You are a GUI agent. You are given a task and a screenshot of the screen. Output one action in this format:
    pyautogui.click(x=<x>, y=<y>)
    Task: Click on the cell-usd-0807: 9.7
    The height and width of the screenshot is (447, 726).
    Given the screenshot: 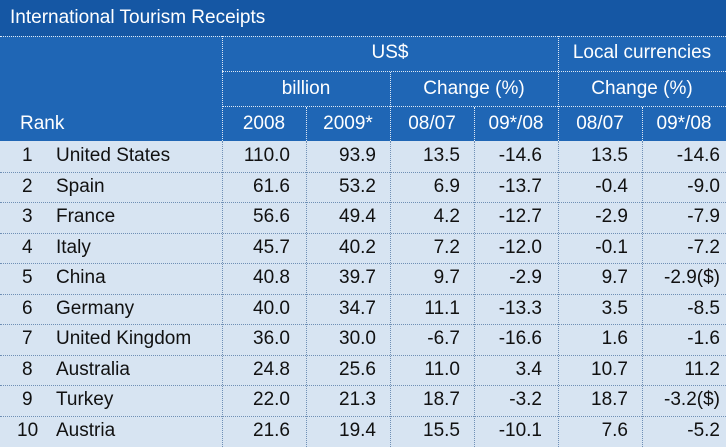 What is the action you would take?
    pyautogui.click(x=446, y=278)
    